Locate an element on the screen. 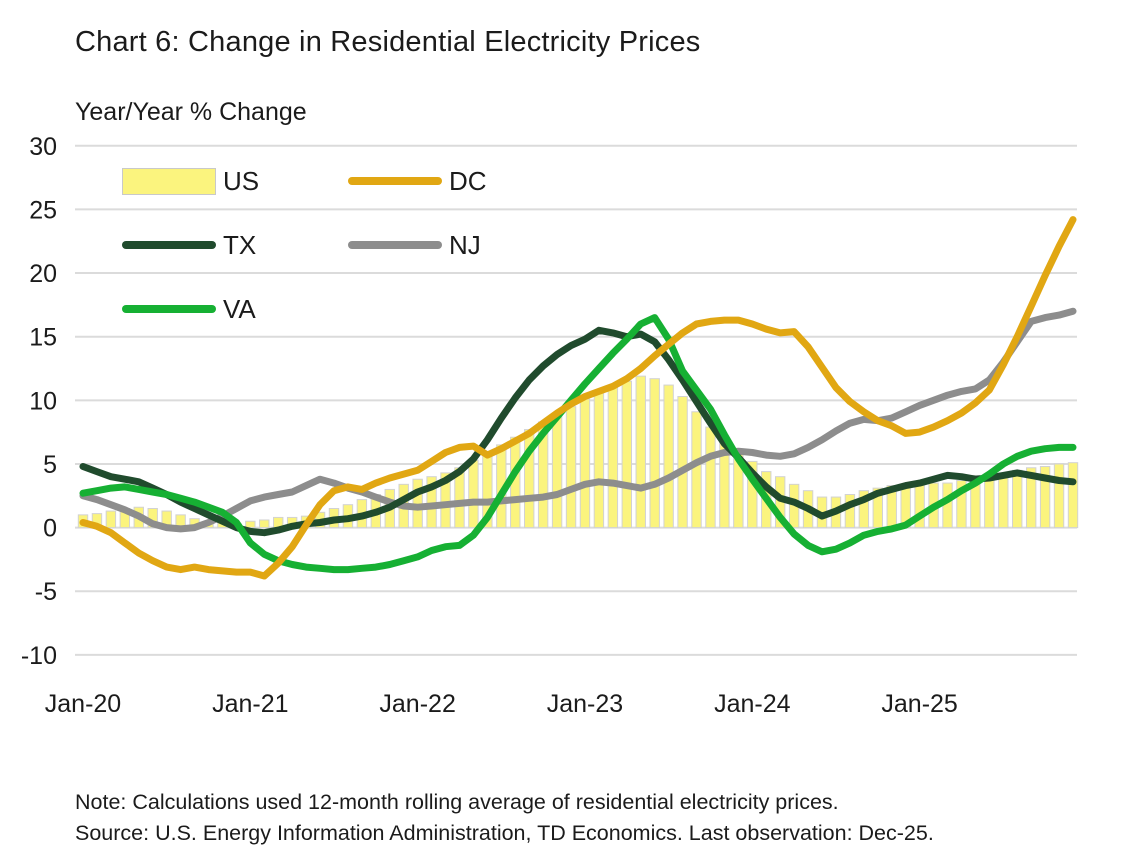  y-tick-label: 15 is located at coordinates (43, 338).